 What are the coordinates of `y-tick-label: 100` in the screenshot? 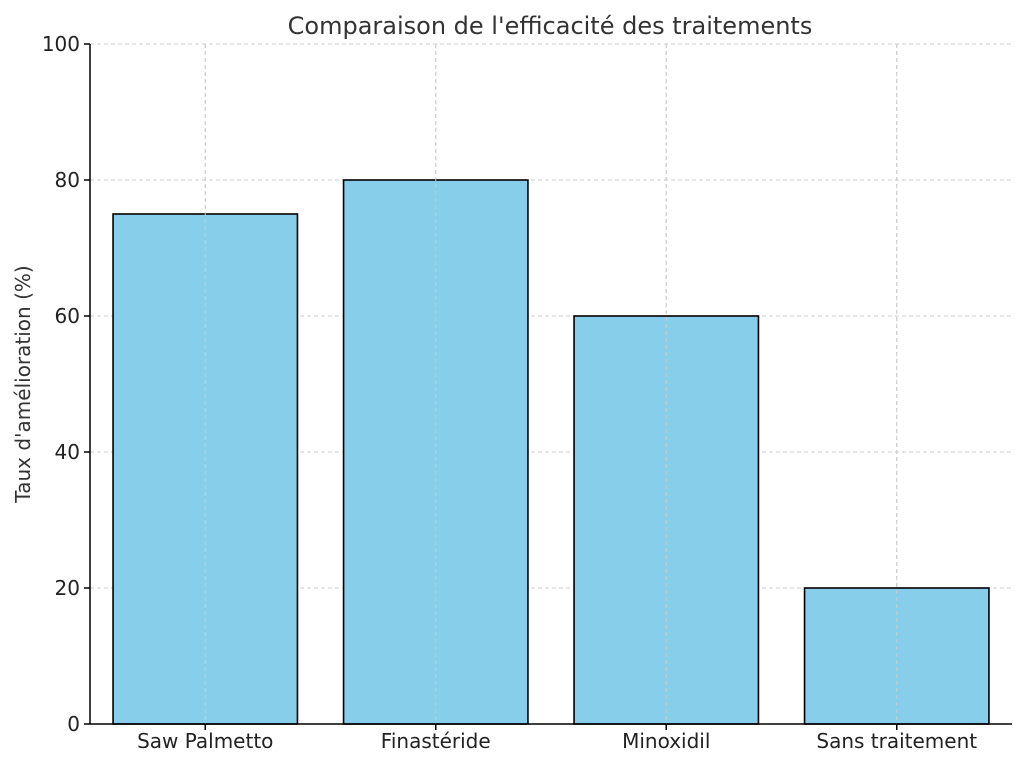 It's located at (61, 44).